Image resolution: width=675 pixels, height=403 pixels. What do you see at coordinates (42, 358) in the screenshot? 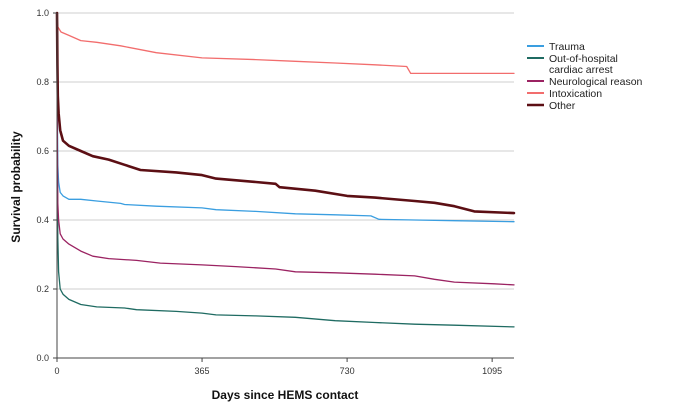
I see `y-tick-label: 0.0` at bounding box center [42, 358].